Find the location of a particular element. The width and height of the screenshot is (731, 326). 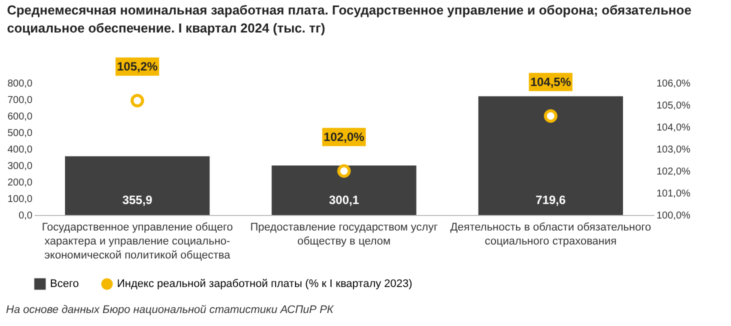

data-label: 104,5% is located at coordinates (551, 82).